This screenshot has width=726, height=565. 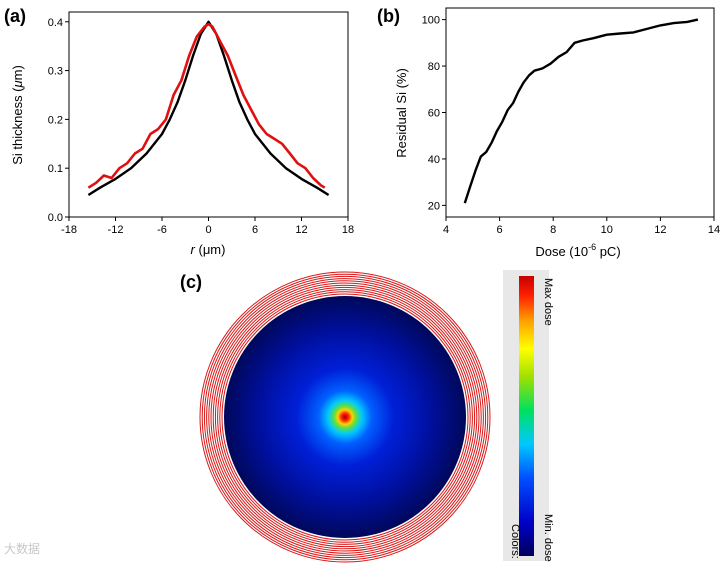 I want to click on series-group-a, so click(x=208, y=108).